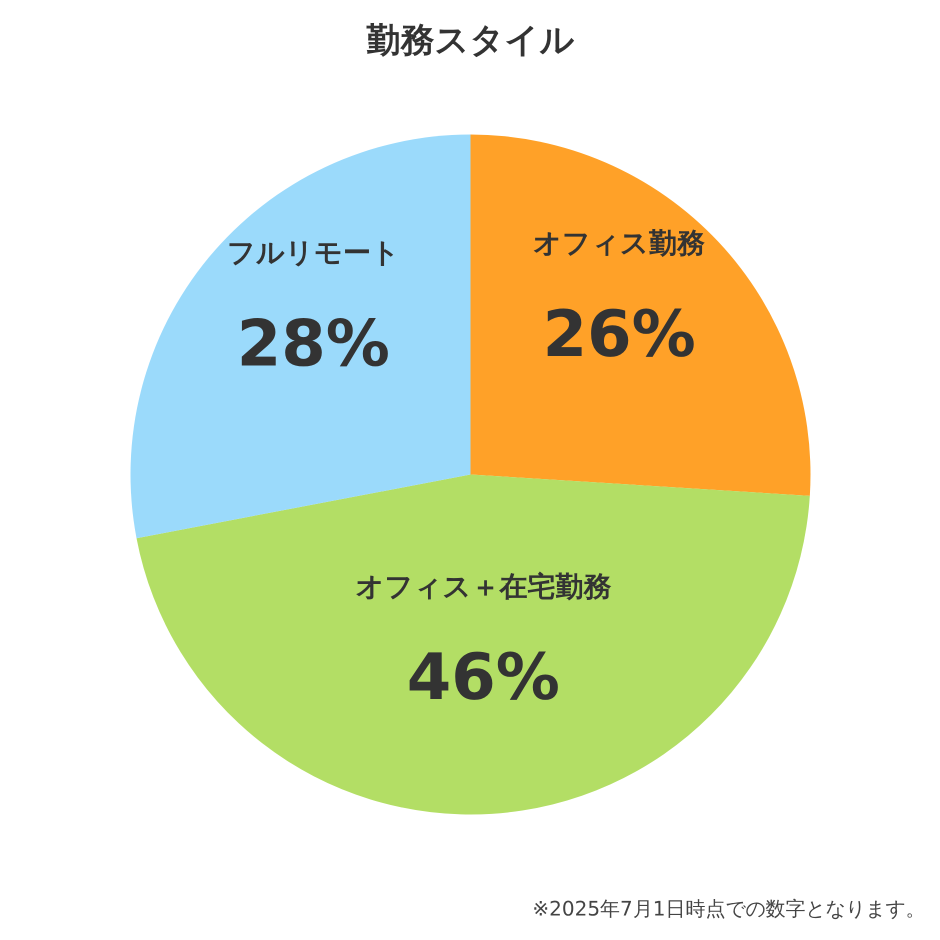  I want to click on data-label: 26%, so click(619, 335).